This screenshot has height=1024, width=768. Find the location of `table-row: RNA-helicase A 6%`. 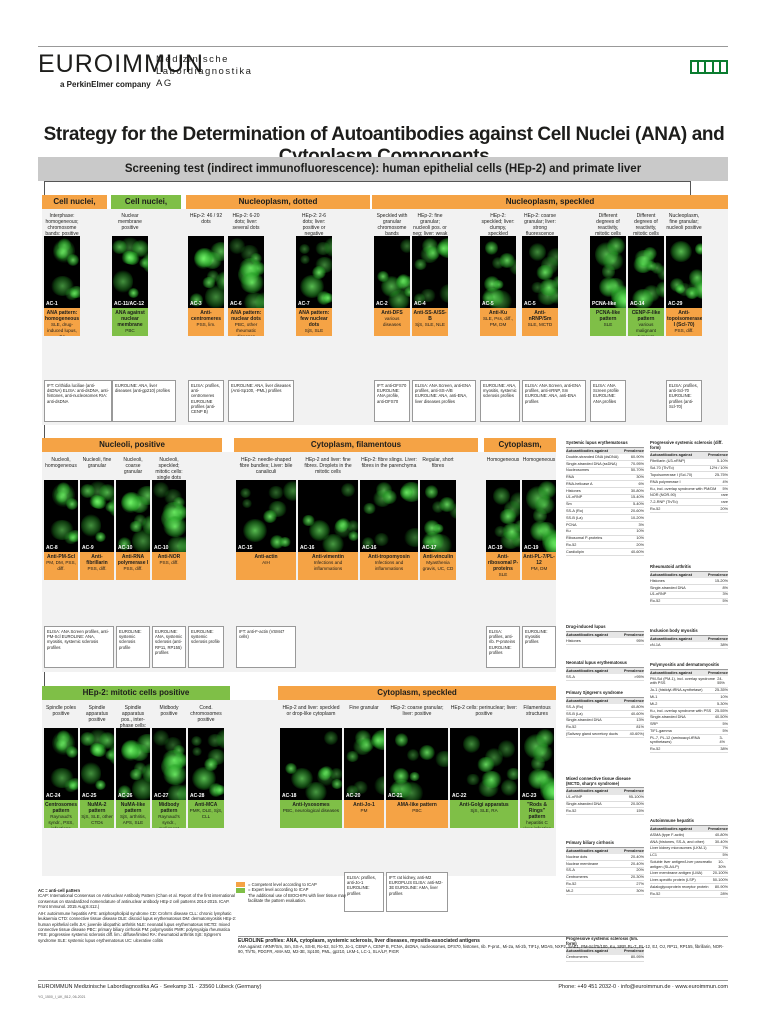

table-row: RNA-helicase A 6% is located at coordinates (605, 485).